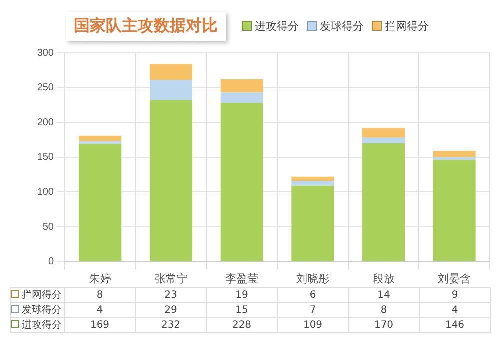 The width and height of the screenshot is (500, 362). Describe the element at coordinates (455, 295) in the screenshot. I see `data-label: 9` at that location.